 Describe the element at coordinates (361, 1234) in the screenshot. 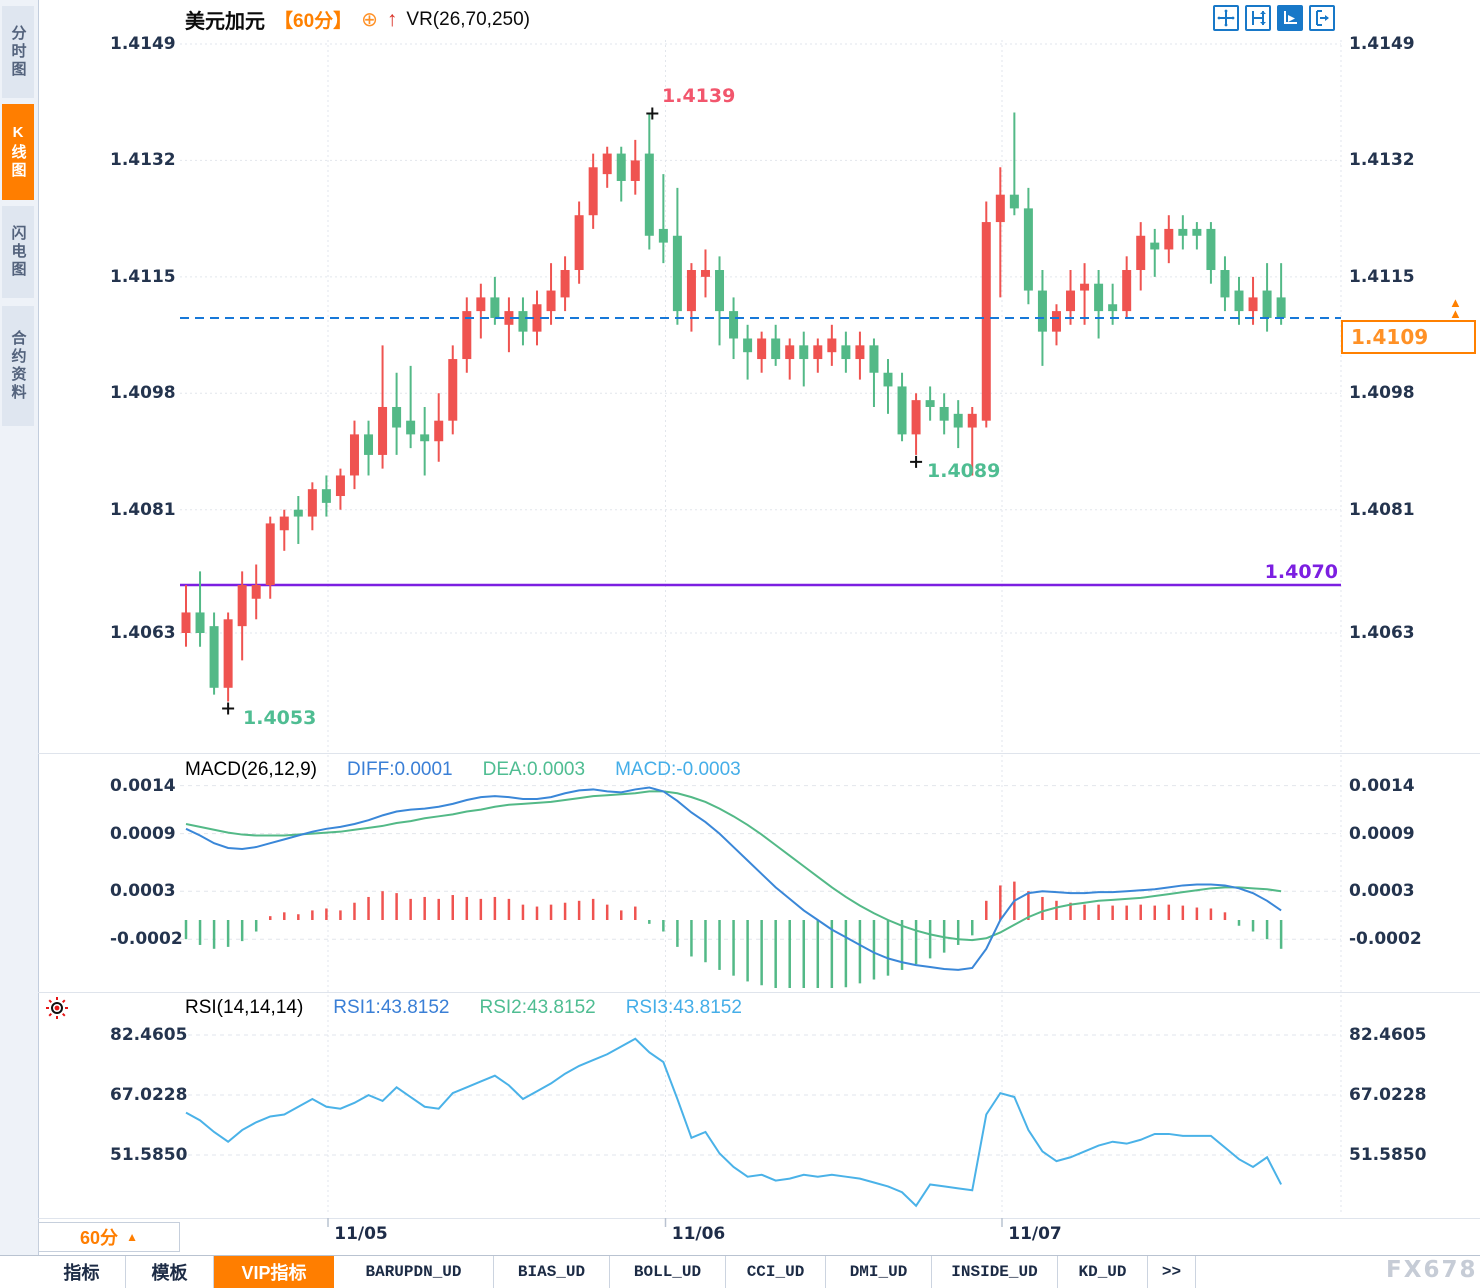

I see `x-axis-date-label: 11/05` at that location.